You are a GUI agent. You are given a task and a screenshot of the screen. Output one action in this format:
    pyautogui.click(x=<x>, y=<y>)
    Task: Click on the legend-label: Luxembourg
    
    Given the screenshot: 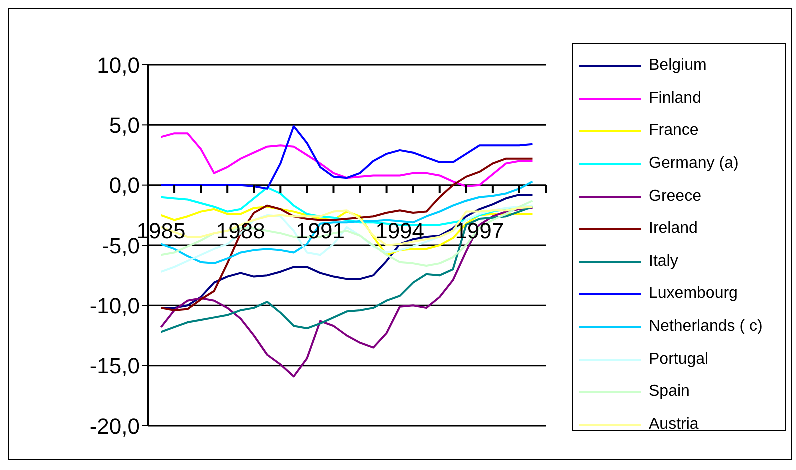 What is the action you would take?
    pyautogui.click(x=693, y=294)
    